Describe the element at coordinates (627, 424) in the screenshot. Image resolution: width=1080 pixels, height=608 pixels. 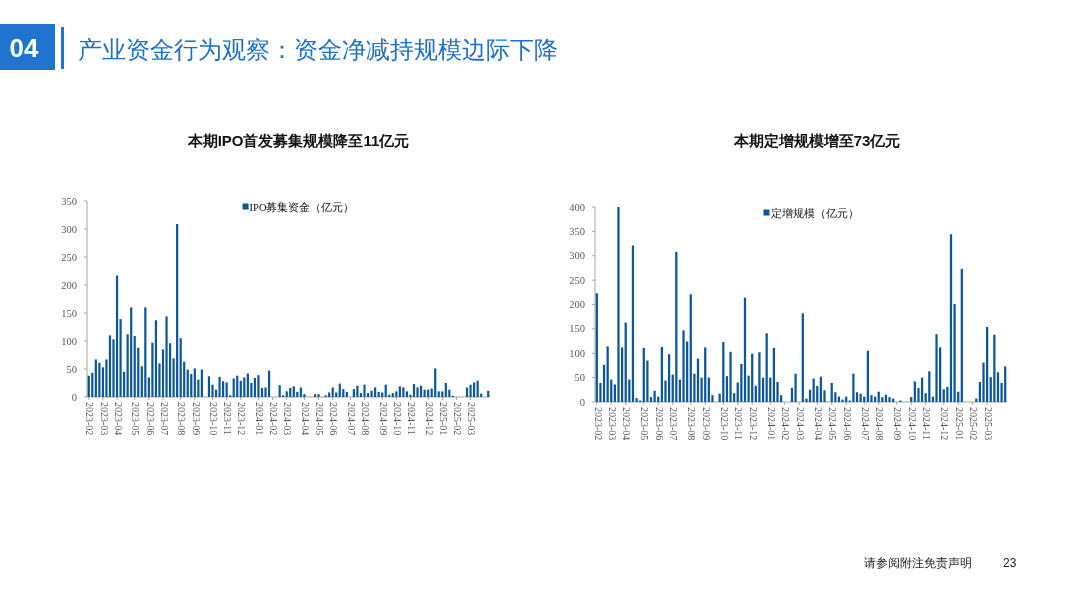
I see `x-tick-label: 2023-04` at that location.